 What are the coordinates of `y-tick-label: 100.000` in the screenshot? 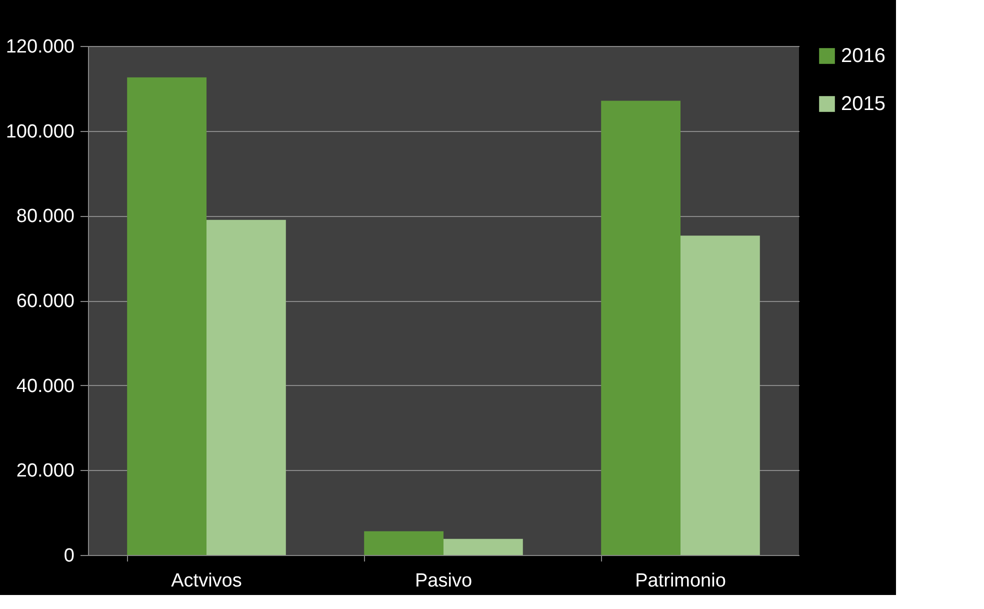 It's located at (40, 131).